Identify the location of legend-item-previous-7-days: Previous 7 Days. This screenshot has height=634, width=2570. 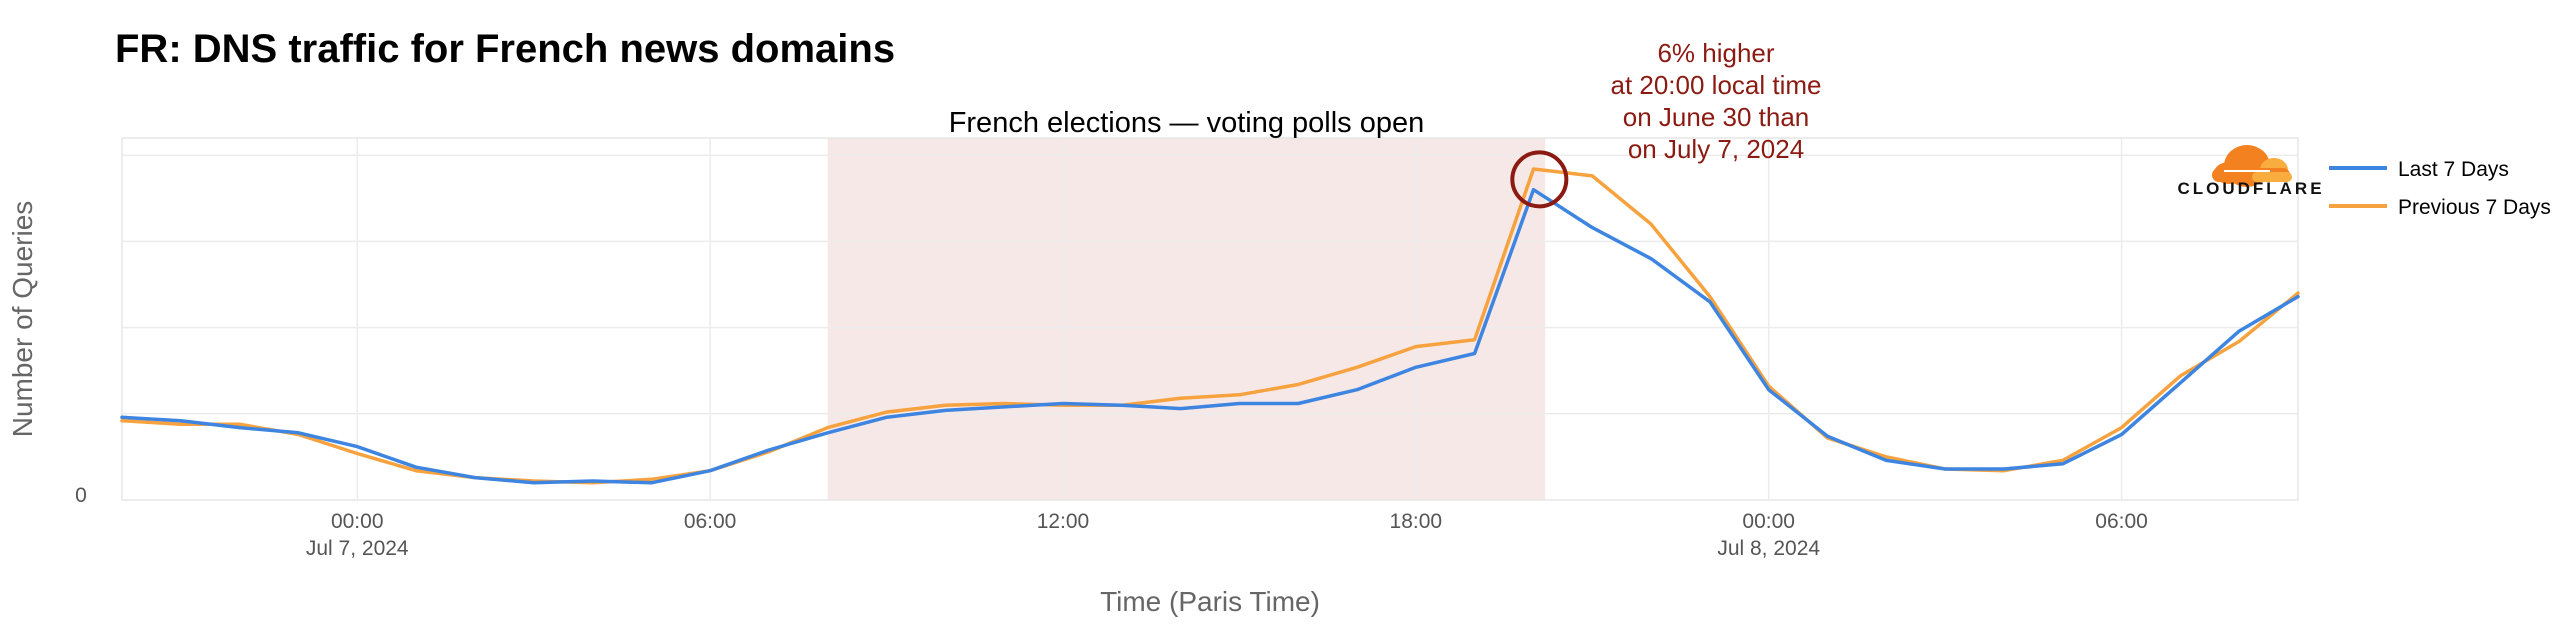
(2440, 207).